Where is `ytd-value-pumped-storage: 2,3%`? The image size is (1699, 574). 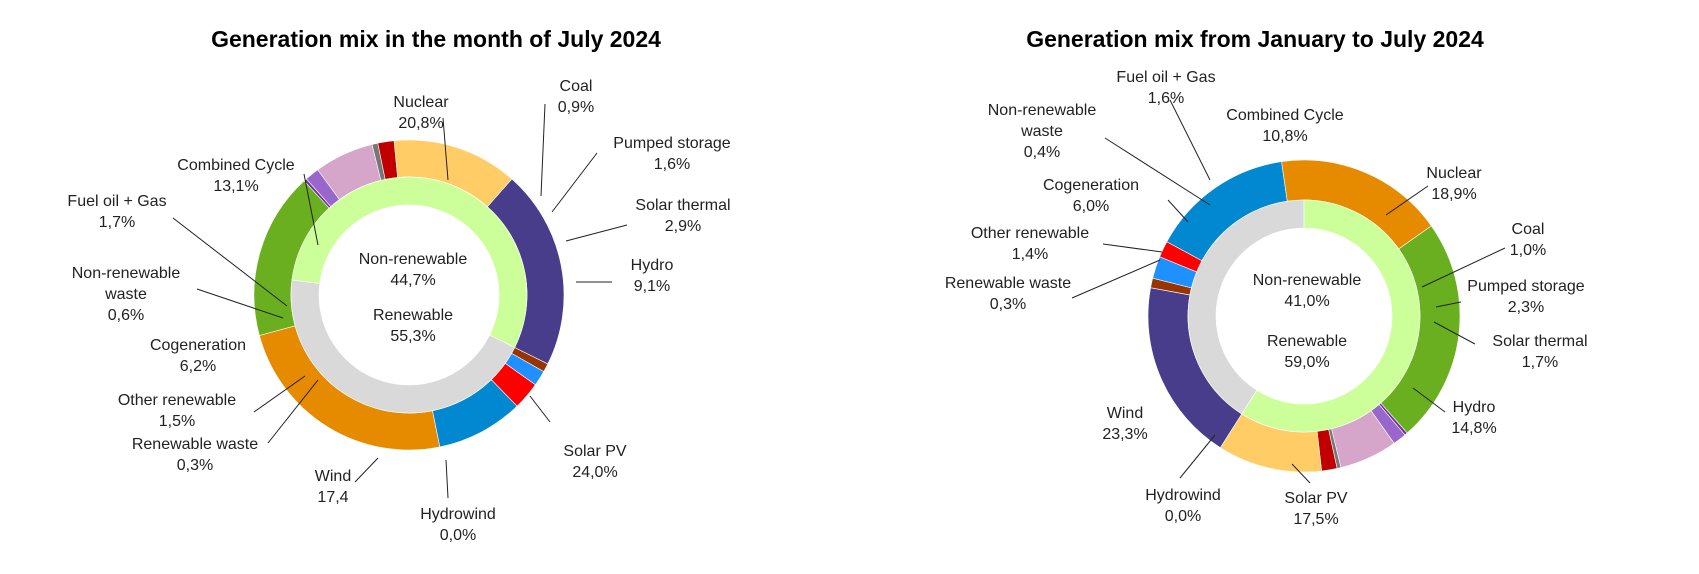 ytd-value-pumped-storage: 2,3% is located at coordinates (1526, 307).